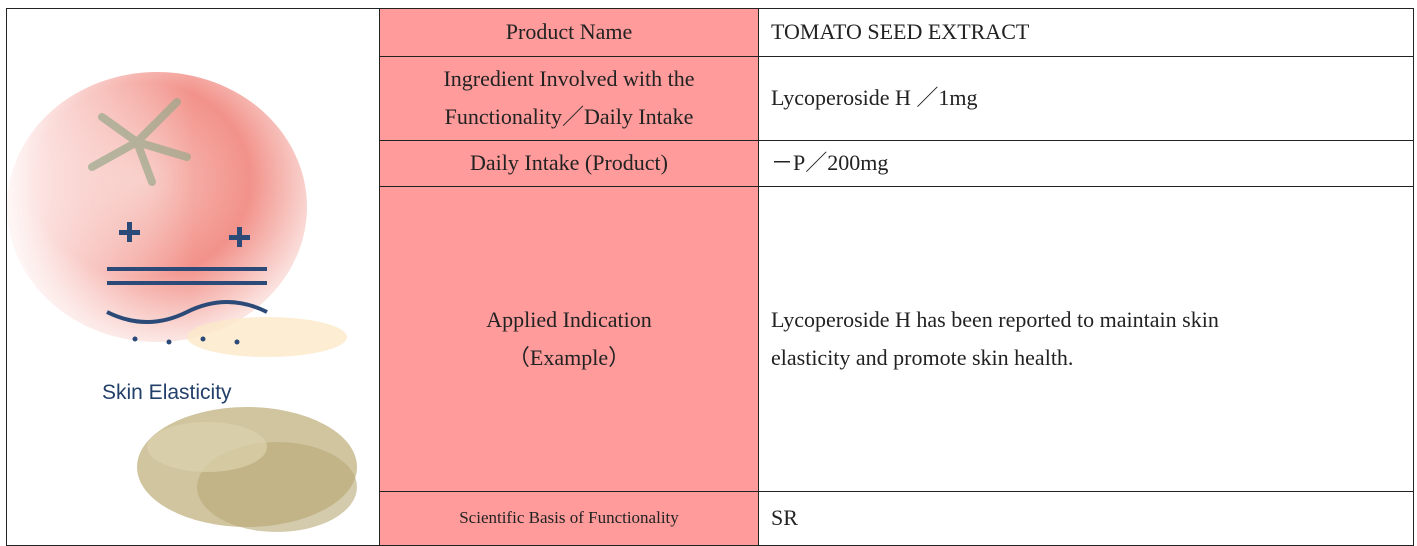 Image resolution: width=1417 pixels, height=546 pixels. What do you see at coordinates (1086, 98) in the screenshot?
I see `row-value: Lycoperoside H ／1mg` at bounding box center [1086, 98].